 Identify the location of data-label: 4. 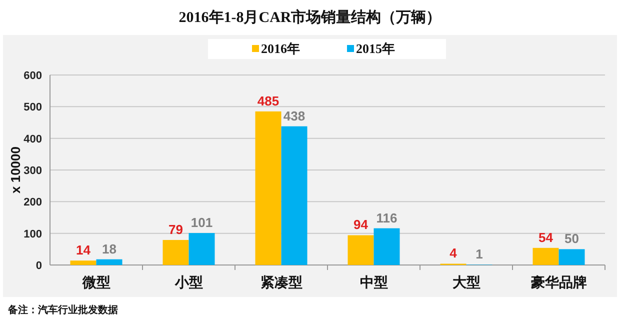
(454, 253).